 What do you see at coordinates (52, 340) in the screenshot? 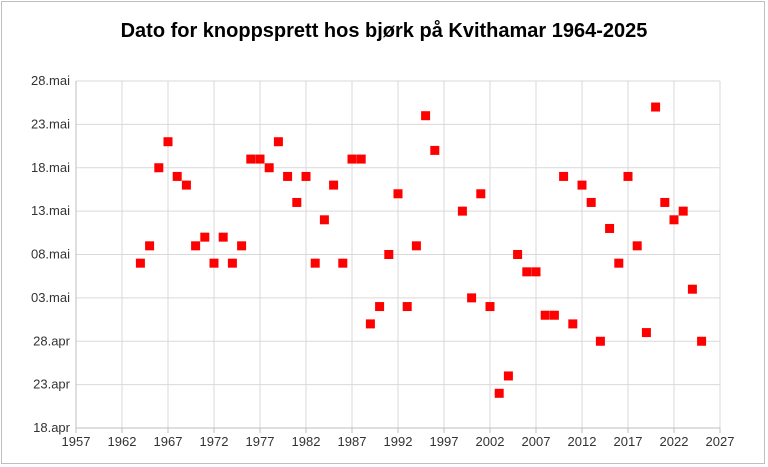
I see `y-tick-label: 28.apr` at bounding box center [52, 340].